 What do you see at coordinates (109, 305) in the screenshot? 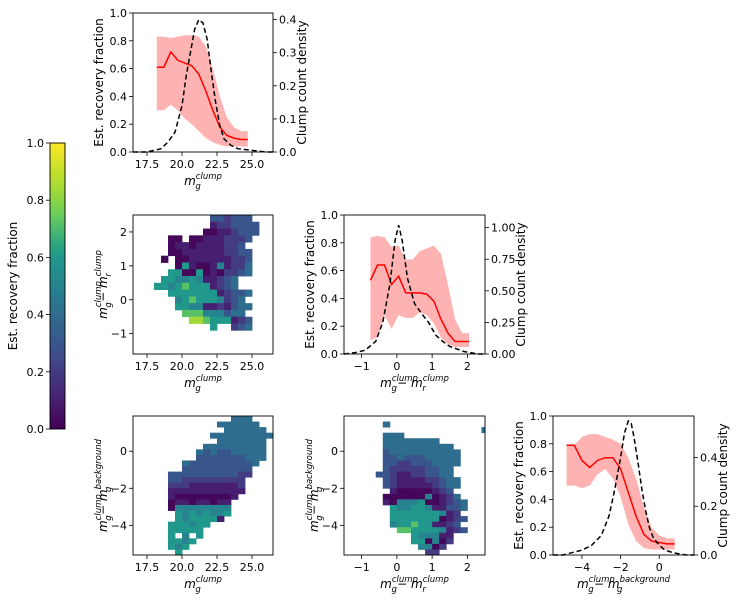
I see `p2-ylabel-sub1: g` at bounding box center [109, 305].